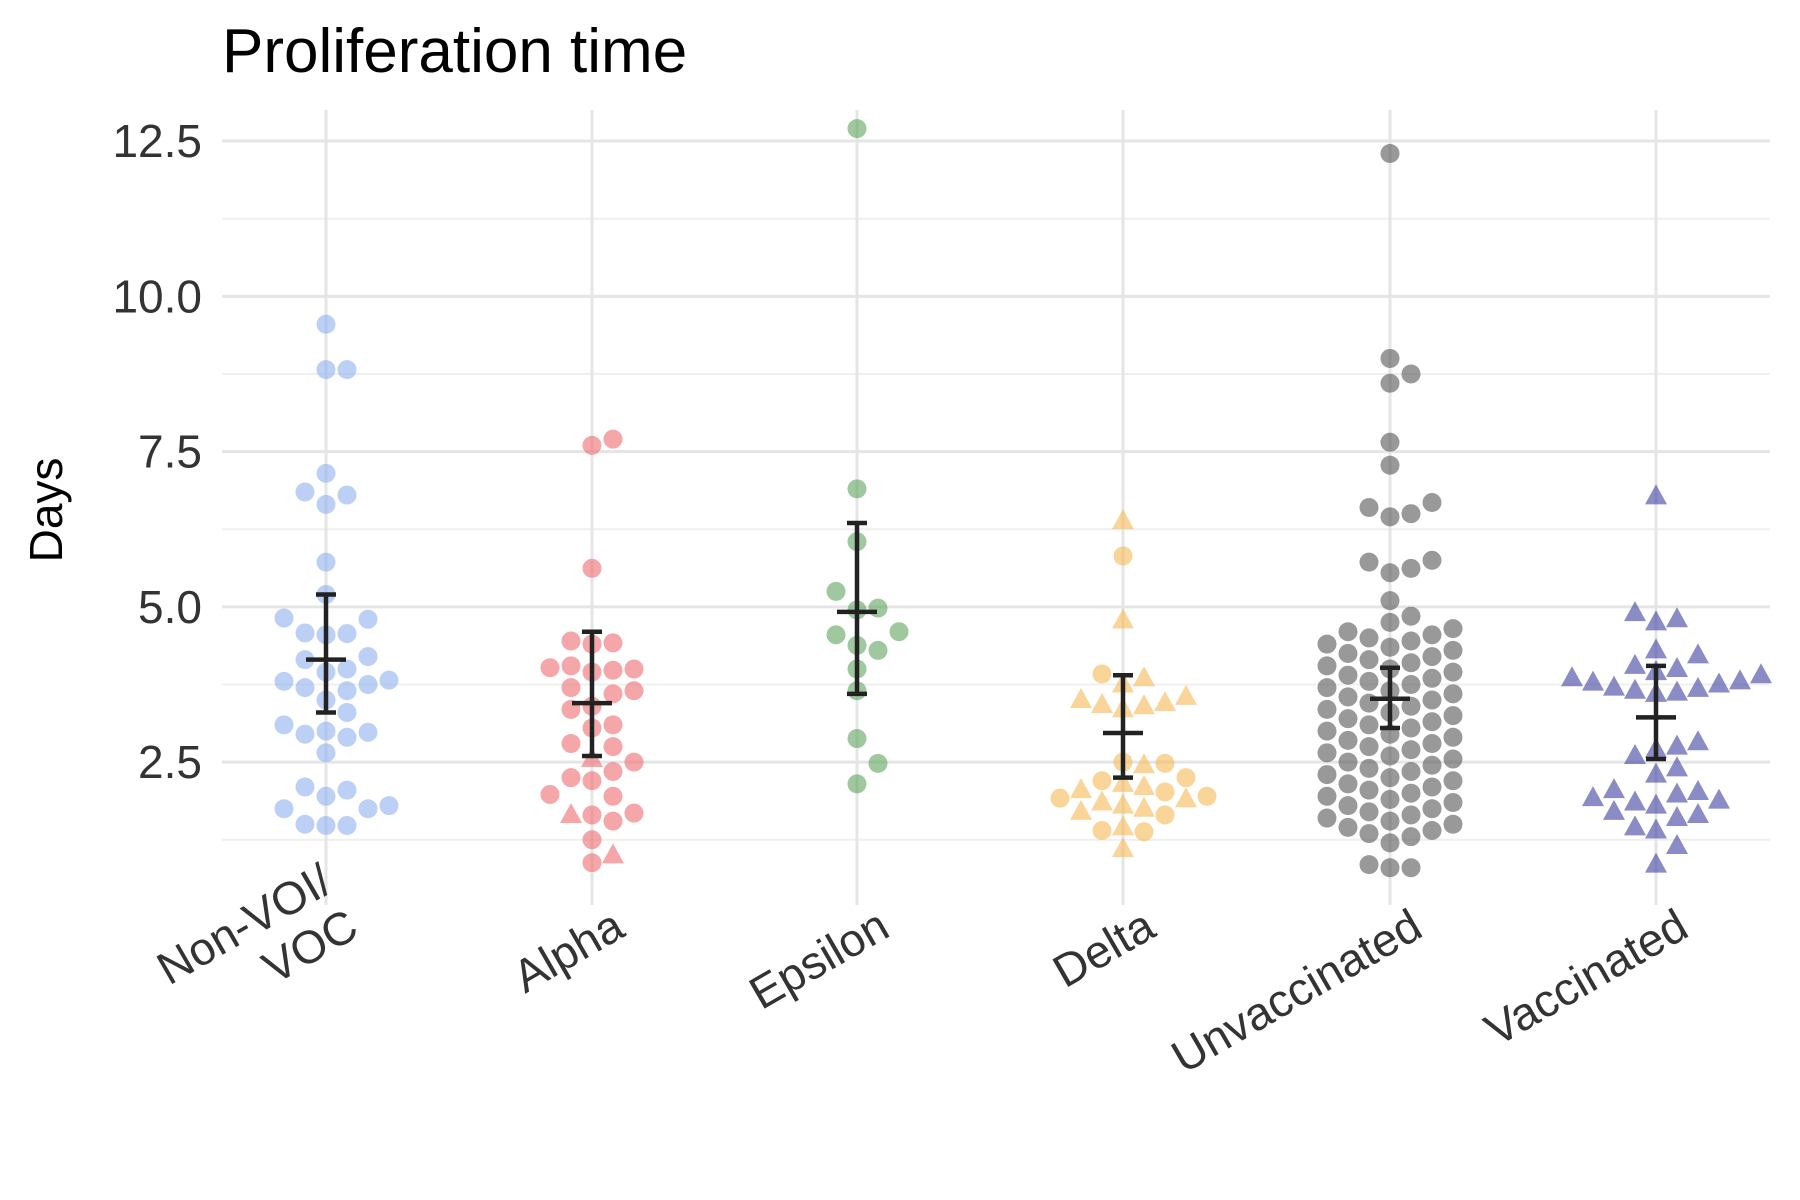 This screenshot has width=1800, height=1200. I want to click on y-tick-label: 2.5, so click(170, 762).